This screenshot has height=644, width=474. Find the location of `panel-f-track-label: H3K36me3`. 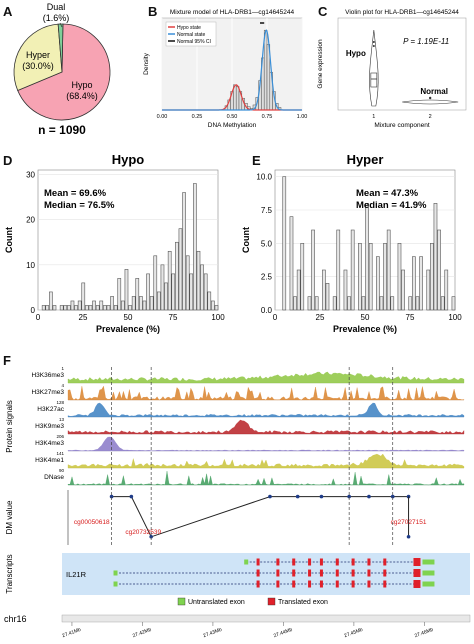

panel-f-track-label: H3K36me3 is located at coordinates (47, 375).